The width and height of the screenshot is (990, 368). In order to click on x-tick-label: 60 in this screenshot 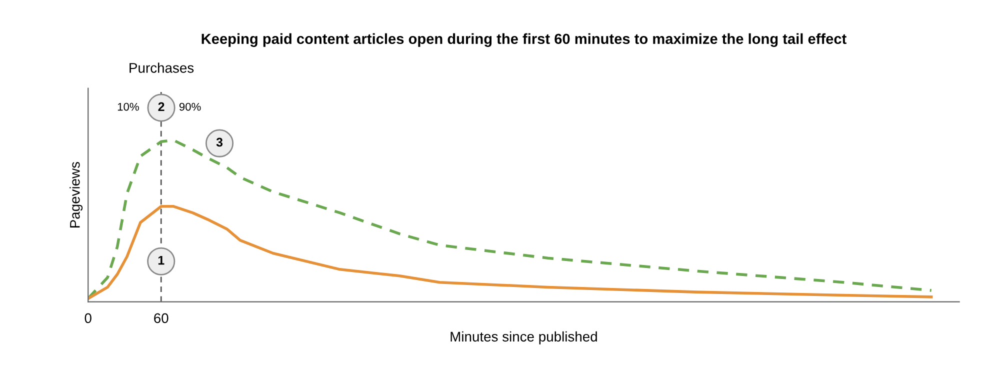, I will do `click(161, 318)`.